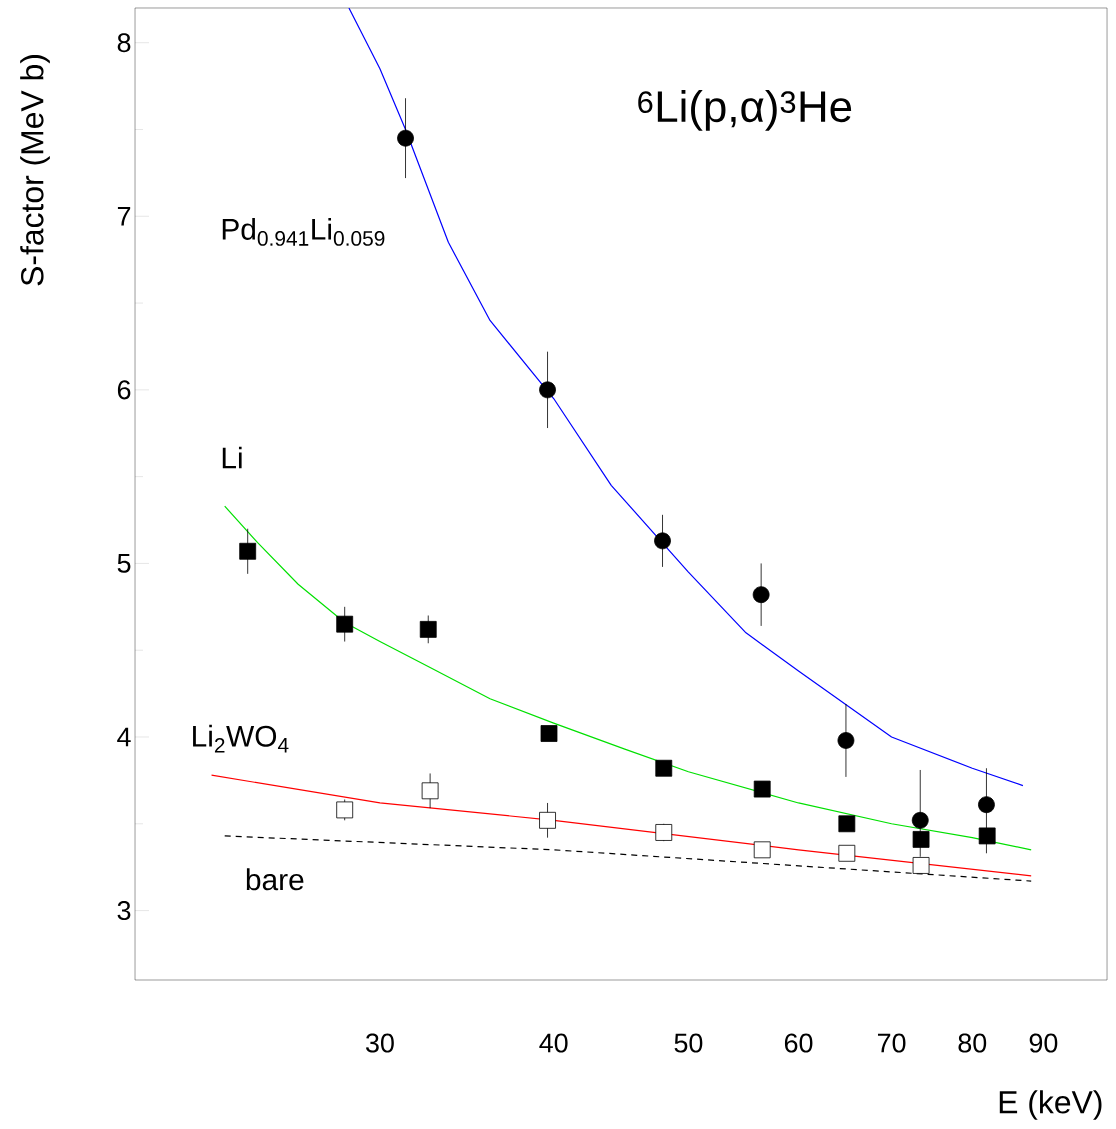 This screenshot has width=1116, height=1129. What do you see at coordinates (124, 216) in the screenshot?
I see `y-tick-label: 7` at bounding box center [124, 216].